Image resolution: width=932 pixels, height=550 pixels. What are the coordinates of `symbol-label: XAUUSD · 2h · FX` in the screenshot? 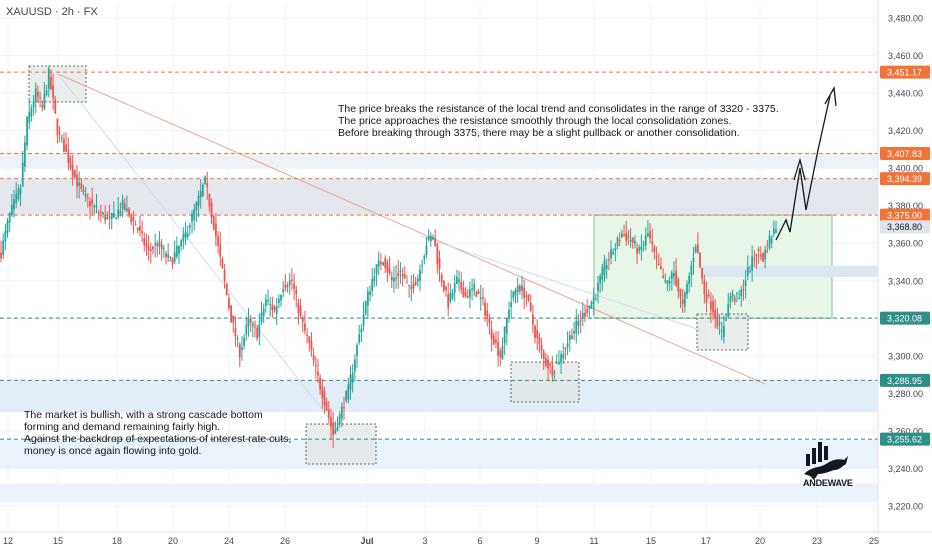 It's located at (52, 12).